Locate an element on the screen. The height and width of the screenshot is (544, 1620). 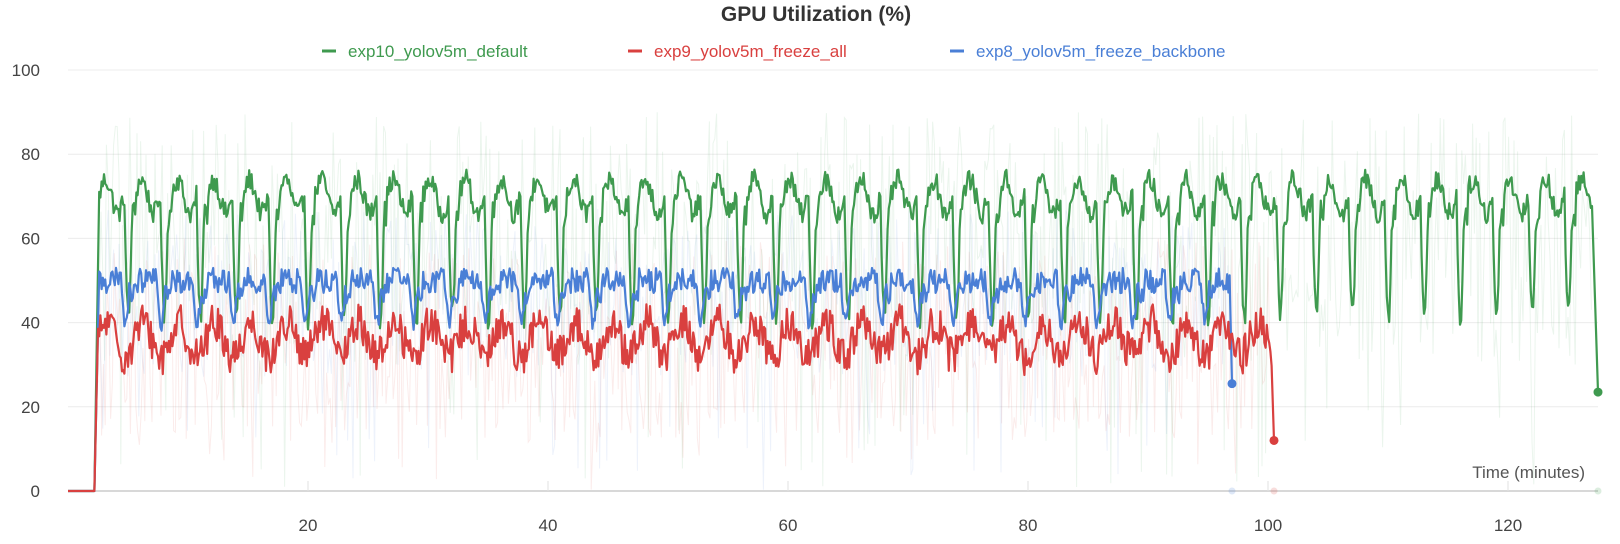
x-tick-label: 40 is located at coordinates (548, 525).